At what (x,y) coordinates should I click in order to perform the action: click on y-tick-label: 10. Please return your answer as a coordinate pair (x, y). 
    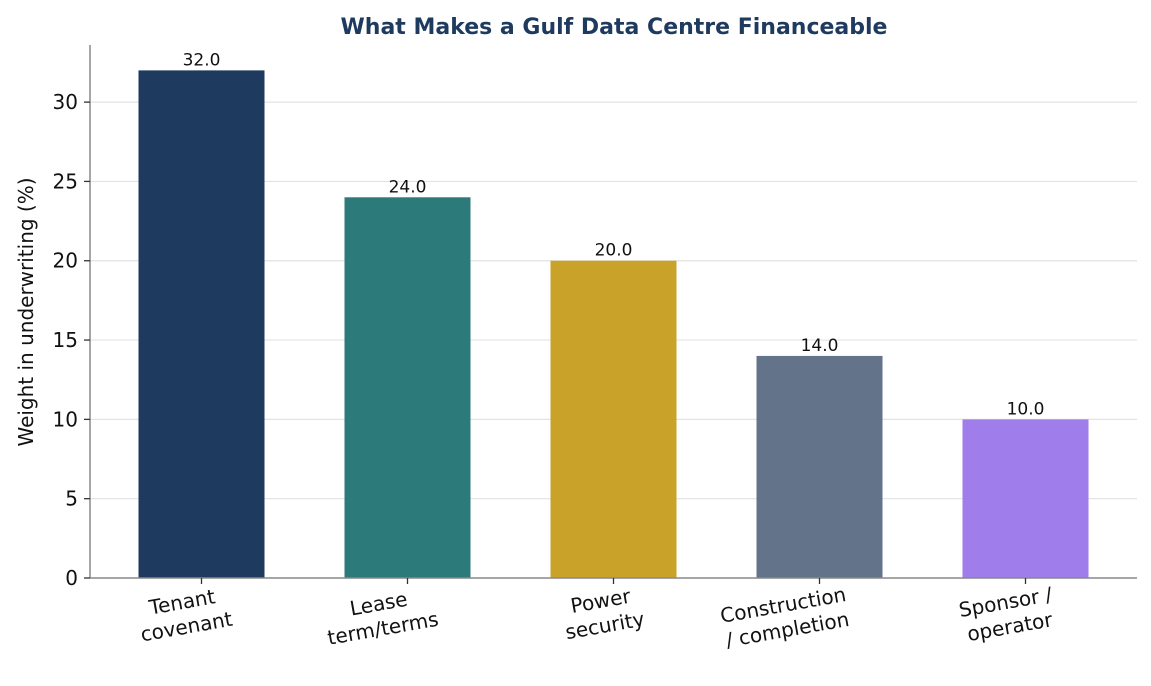
    Looking at the image, I should click on (65, 419).